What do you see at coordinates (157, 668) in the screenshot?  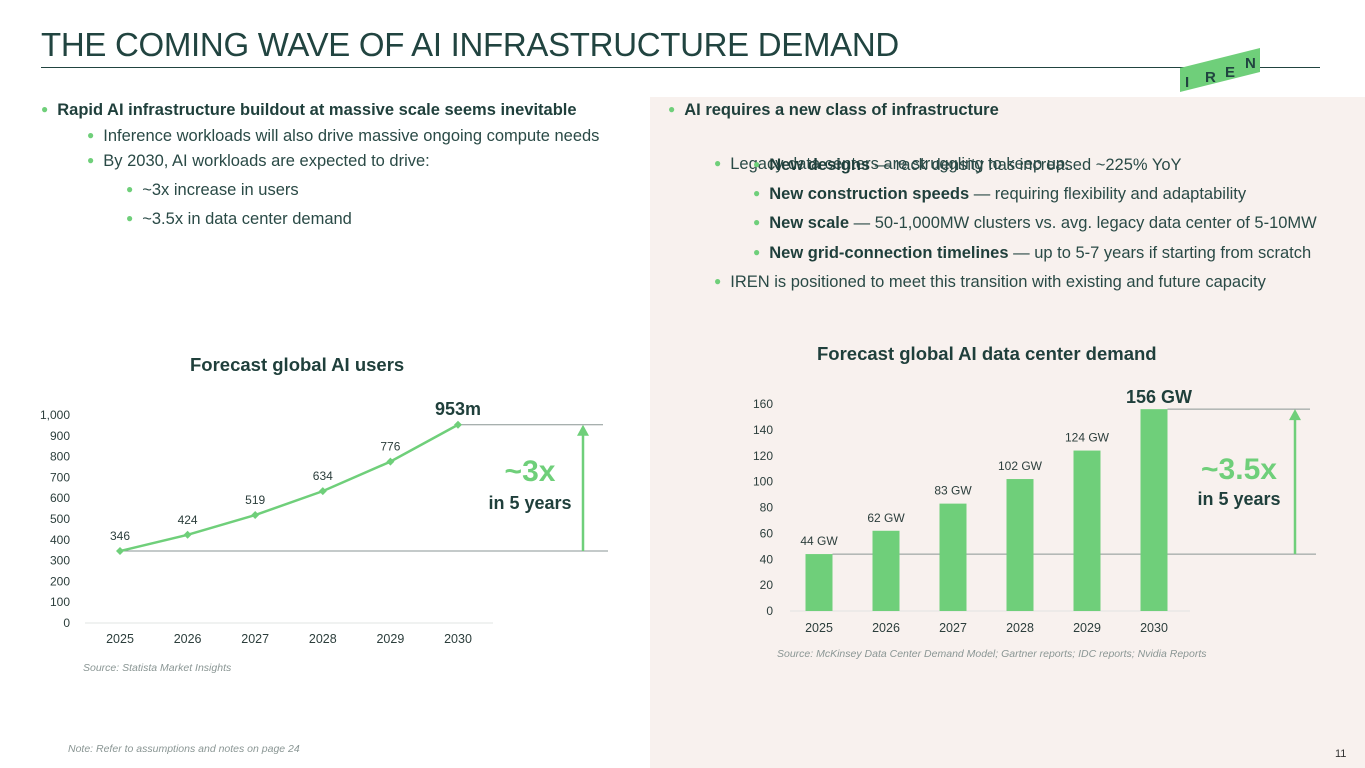 I see `users-chart-source: Source: Statista Market Insights` at bounding box center [157, 668].